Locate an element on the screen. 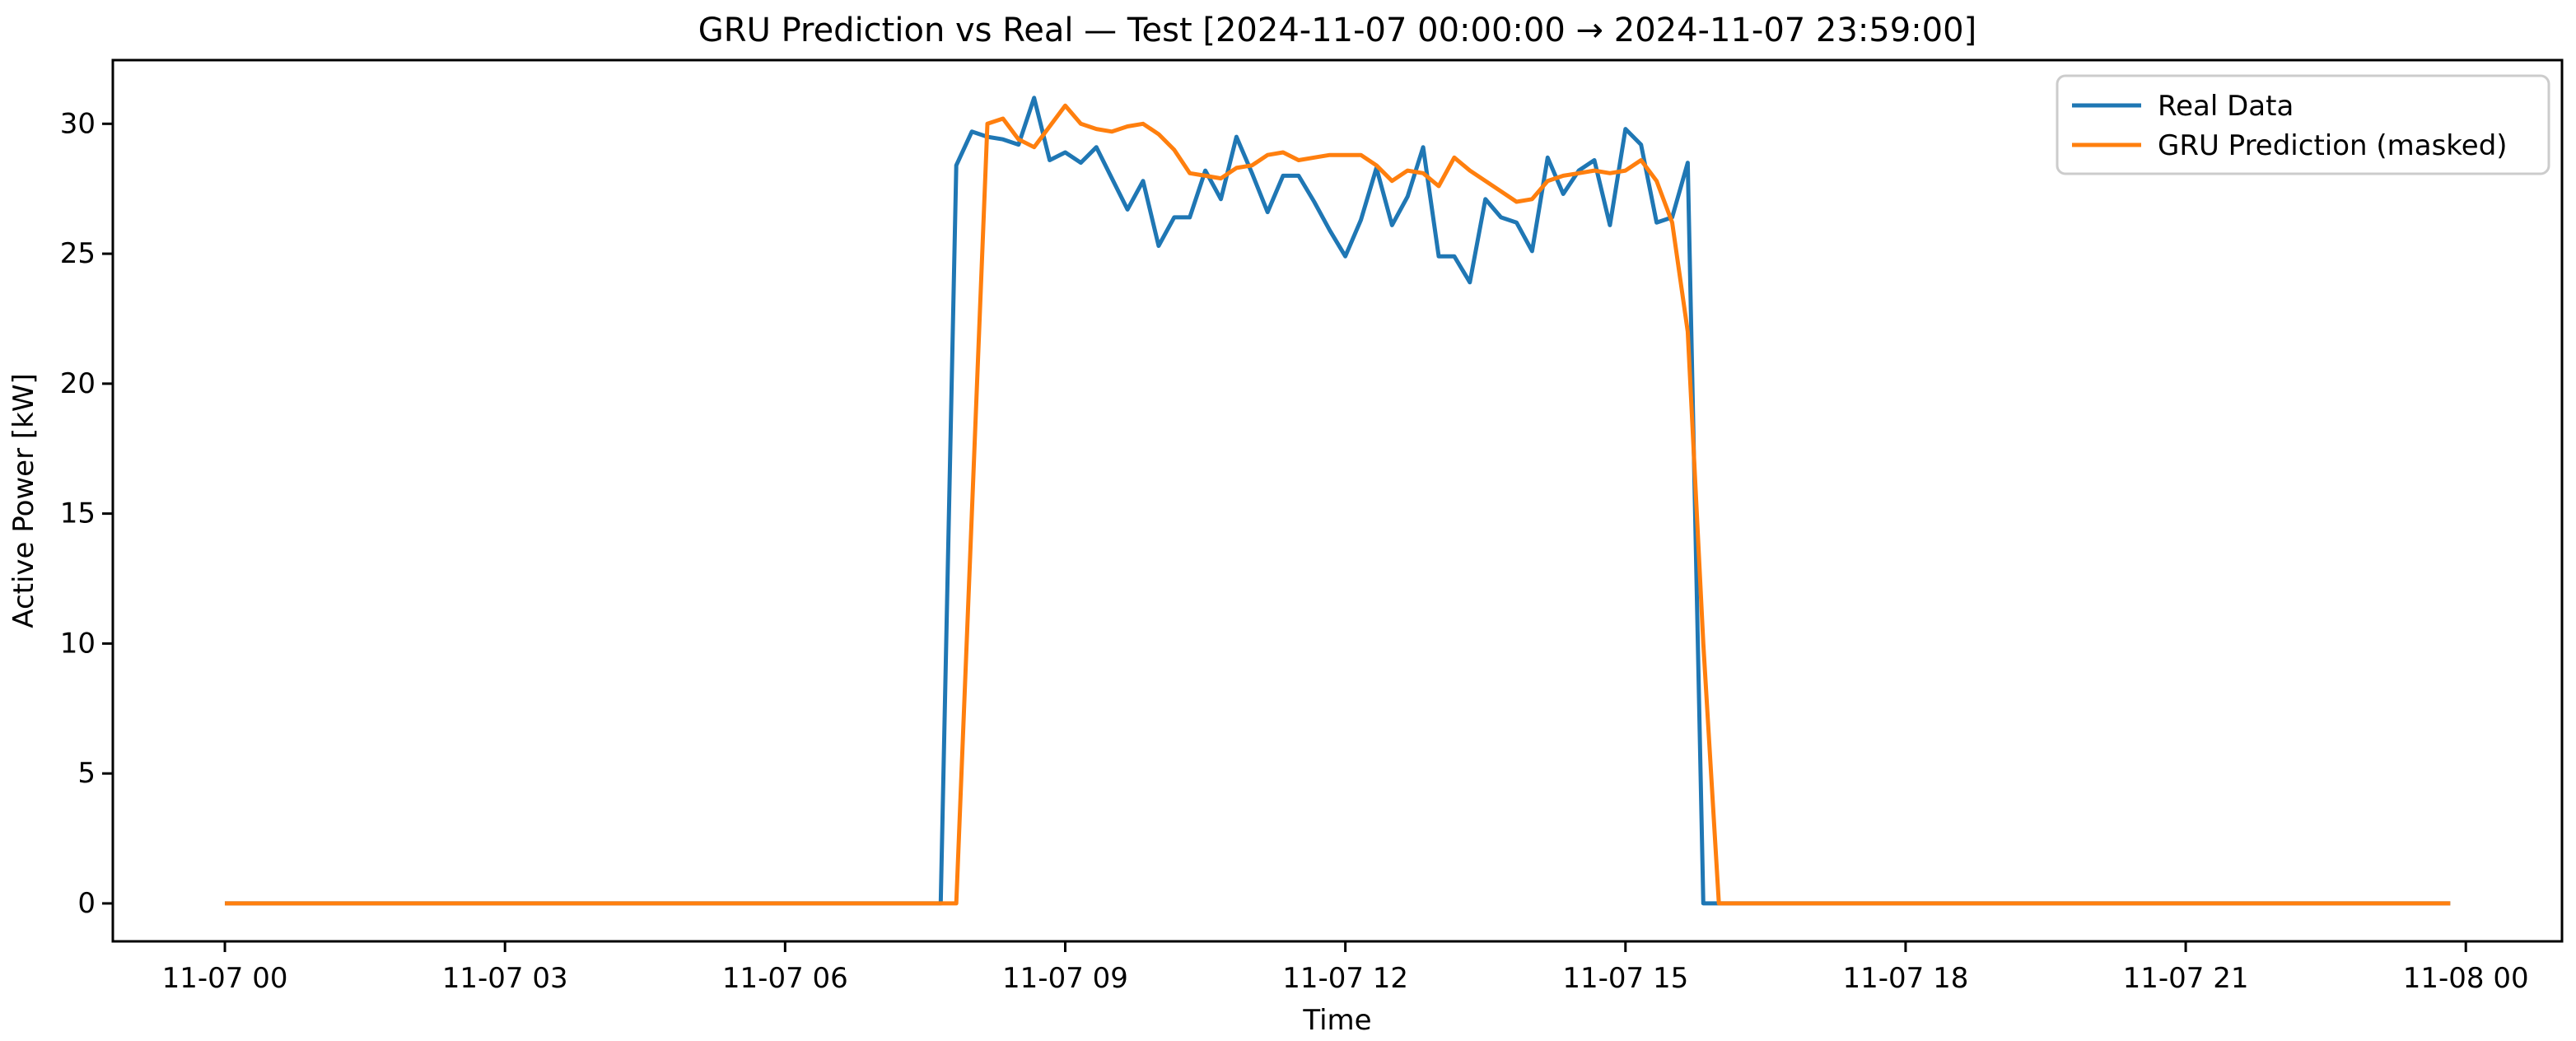 This screenshot has height=1041, width=2576. x-tick-label-4: 11-07 12 is located at coordinates (1345, 978).